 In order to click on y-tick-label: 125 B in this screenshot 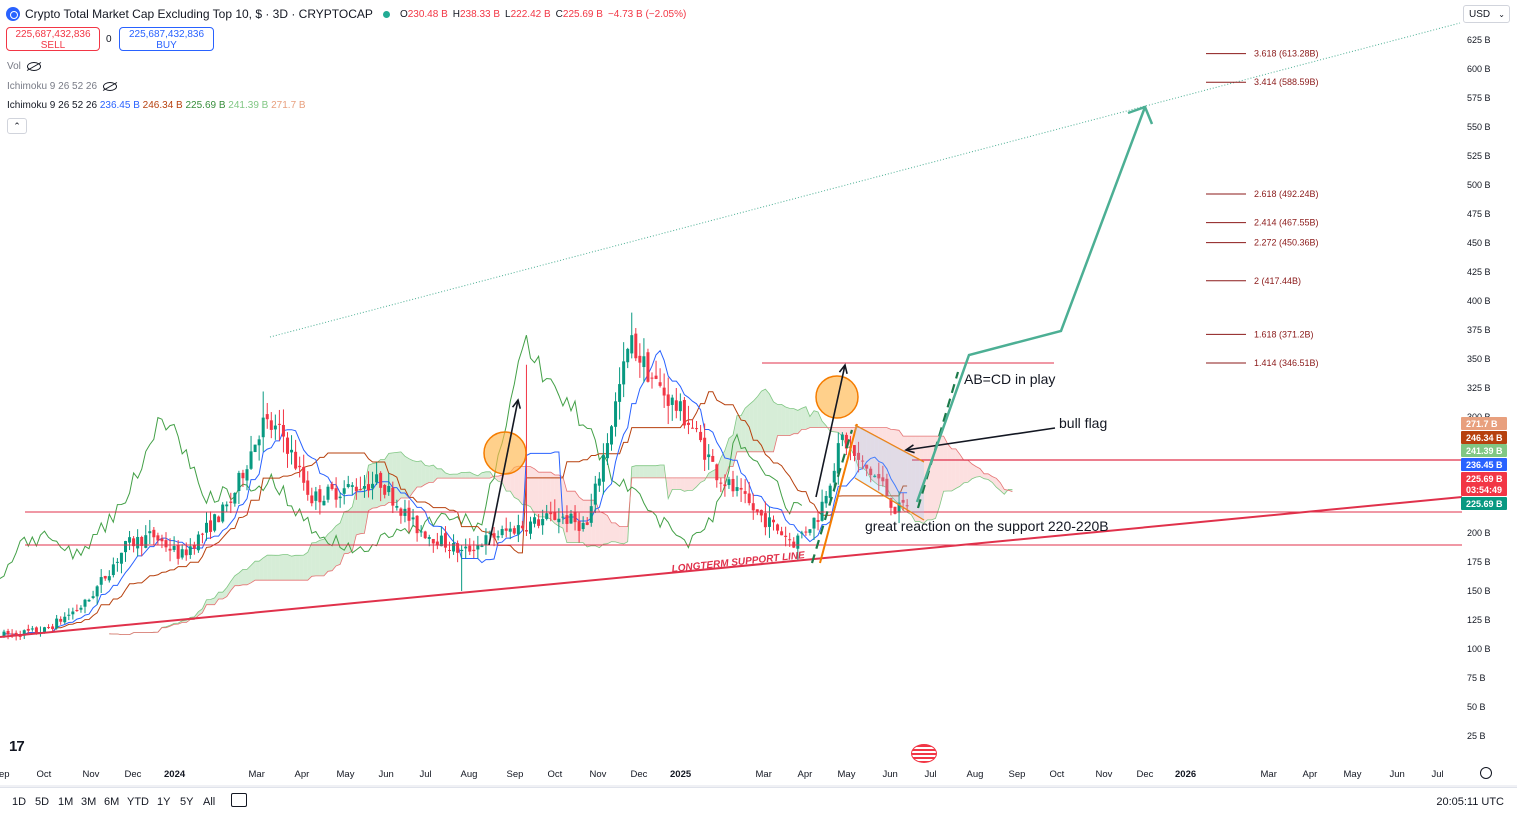, I will do `click(1479, 620)`.